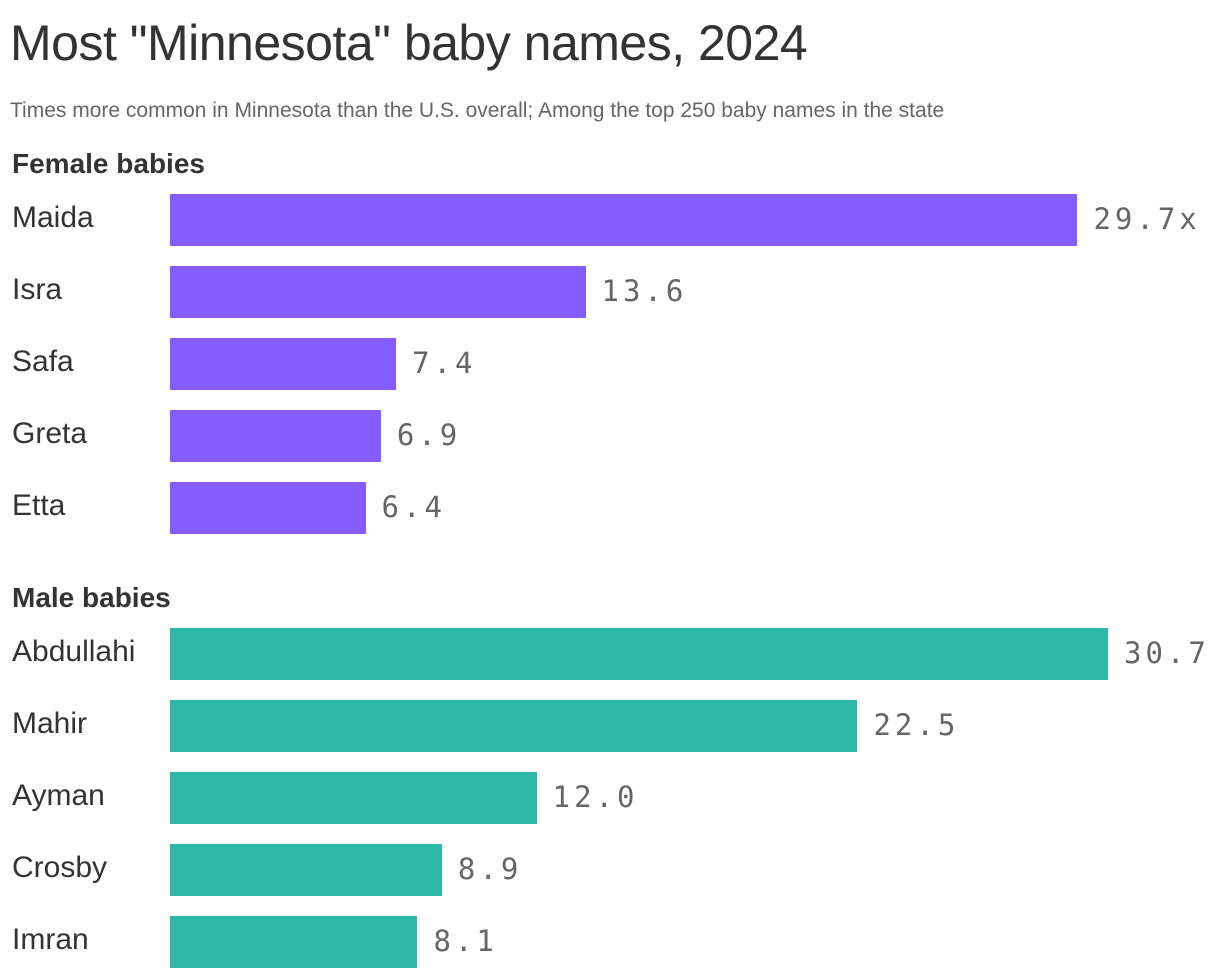  What do you see at coordinates (91, 597) in the screenshot?
I see `group-label: Male babies` at bounding box center [91, 597].